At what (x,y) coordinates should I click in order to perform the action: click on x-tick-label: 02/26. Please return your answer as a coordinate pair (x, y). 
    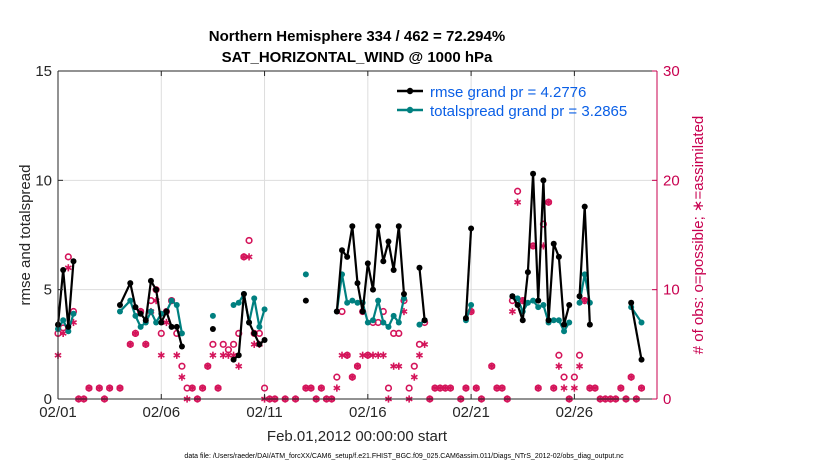
    Looking at the image, I should click on (575, 412).